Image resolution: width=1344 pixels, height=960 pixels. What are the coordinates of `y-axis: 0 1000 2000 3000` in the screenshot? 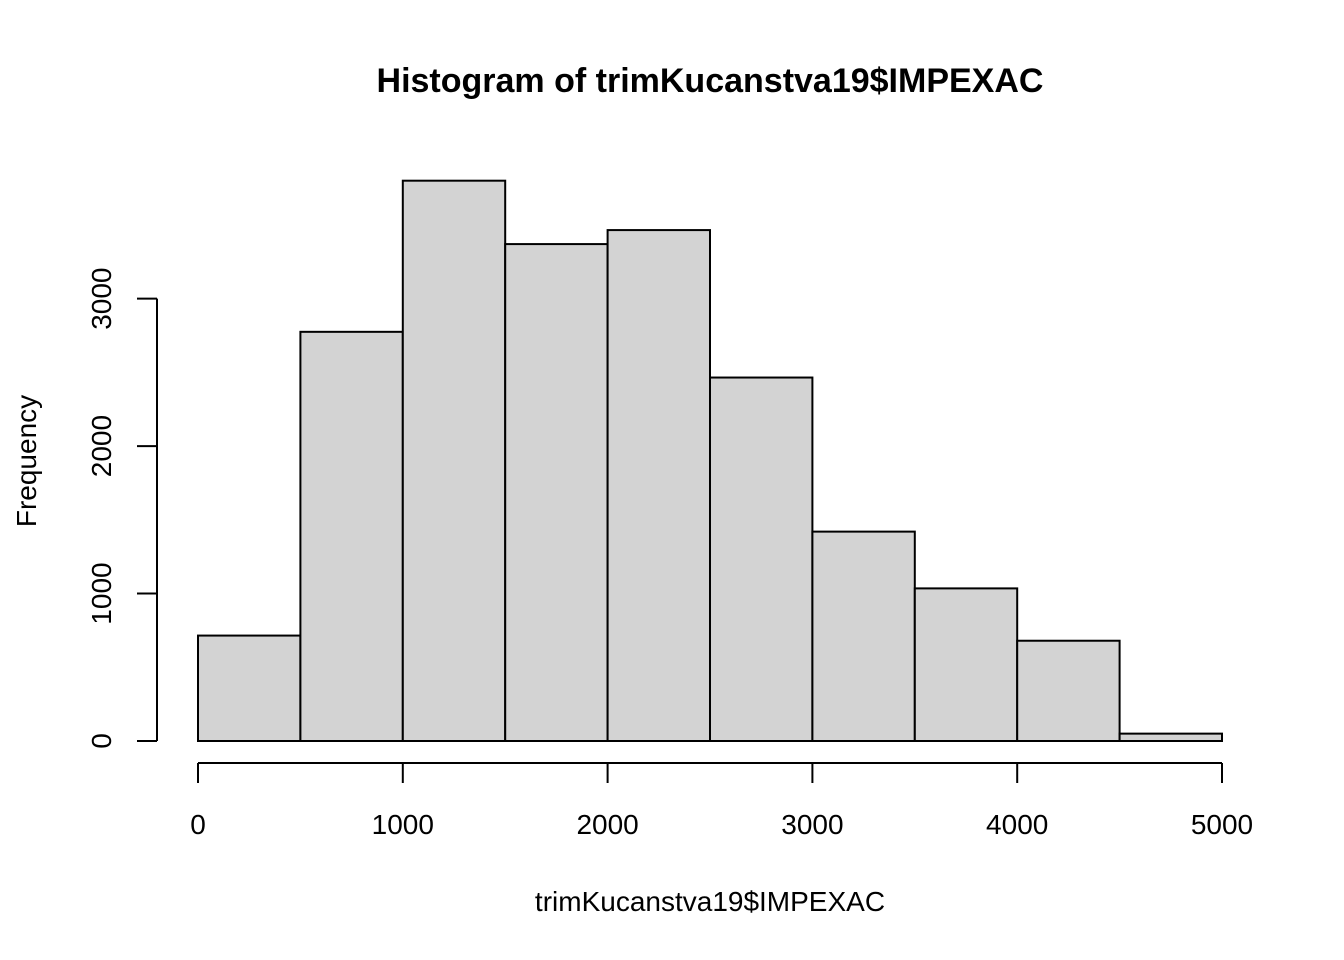 It's located at (122, 508).